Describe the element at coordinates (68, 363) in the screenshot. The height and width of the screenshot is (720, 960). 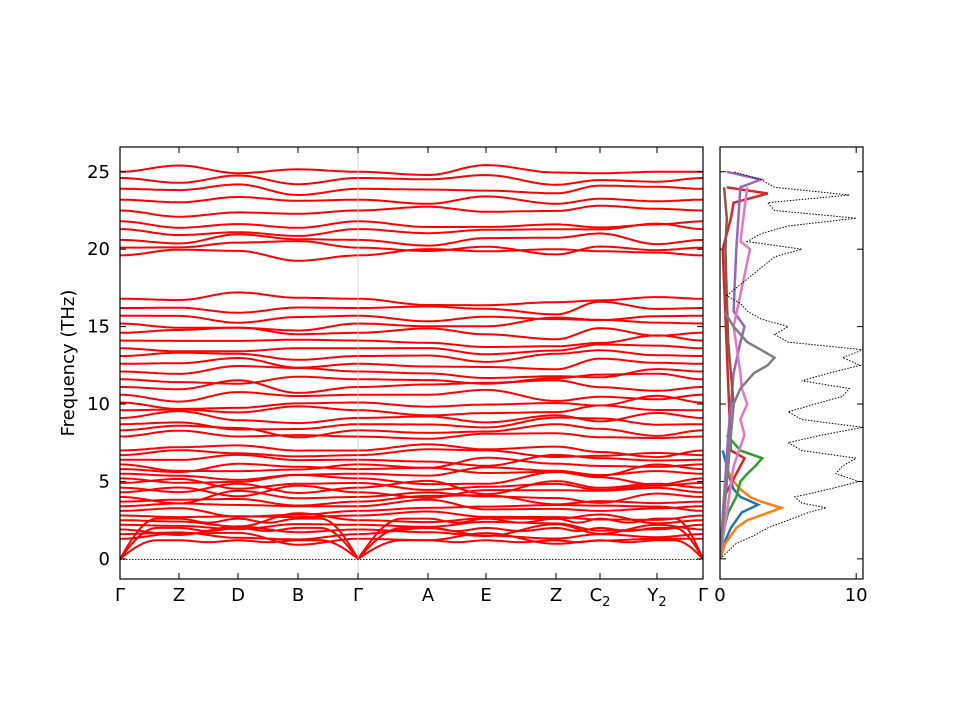
I see `y-axis-label: Frequency (THz)` at that location.